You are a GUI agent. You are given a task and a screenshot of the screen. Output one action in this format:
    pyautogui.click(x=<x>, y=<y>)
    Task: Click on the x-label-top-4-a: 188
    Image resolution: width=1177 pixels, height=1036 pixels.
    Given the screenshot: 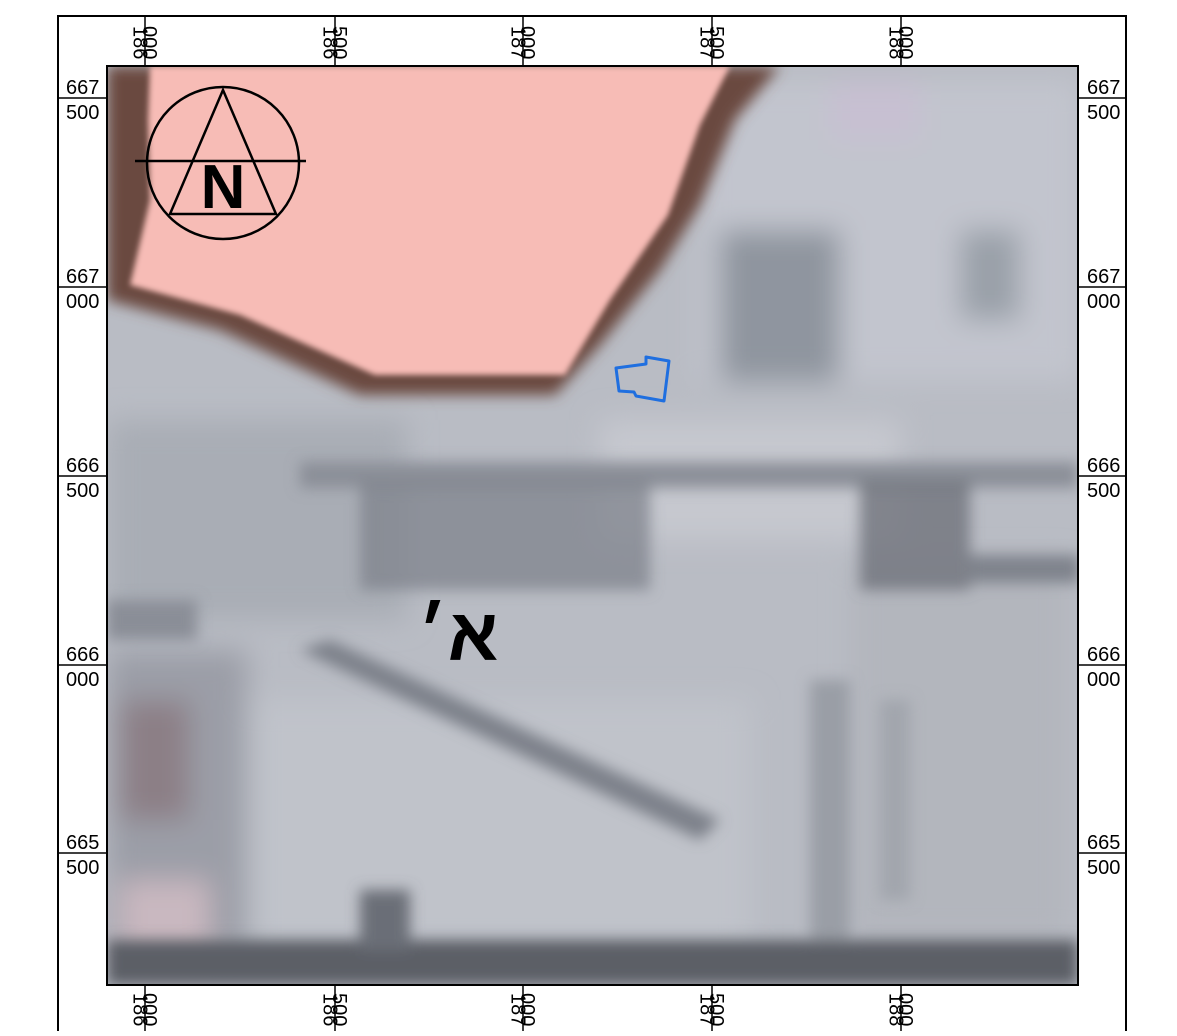 What is the action you would take?
    pyautogui.click(x=895, y=42)
    